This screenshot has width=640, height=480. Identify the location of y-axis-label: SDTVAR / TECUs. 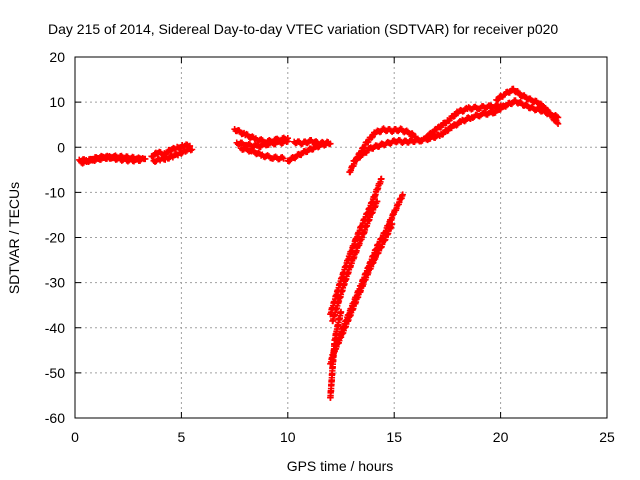
(14, 238).